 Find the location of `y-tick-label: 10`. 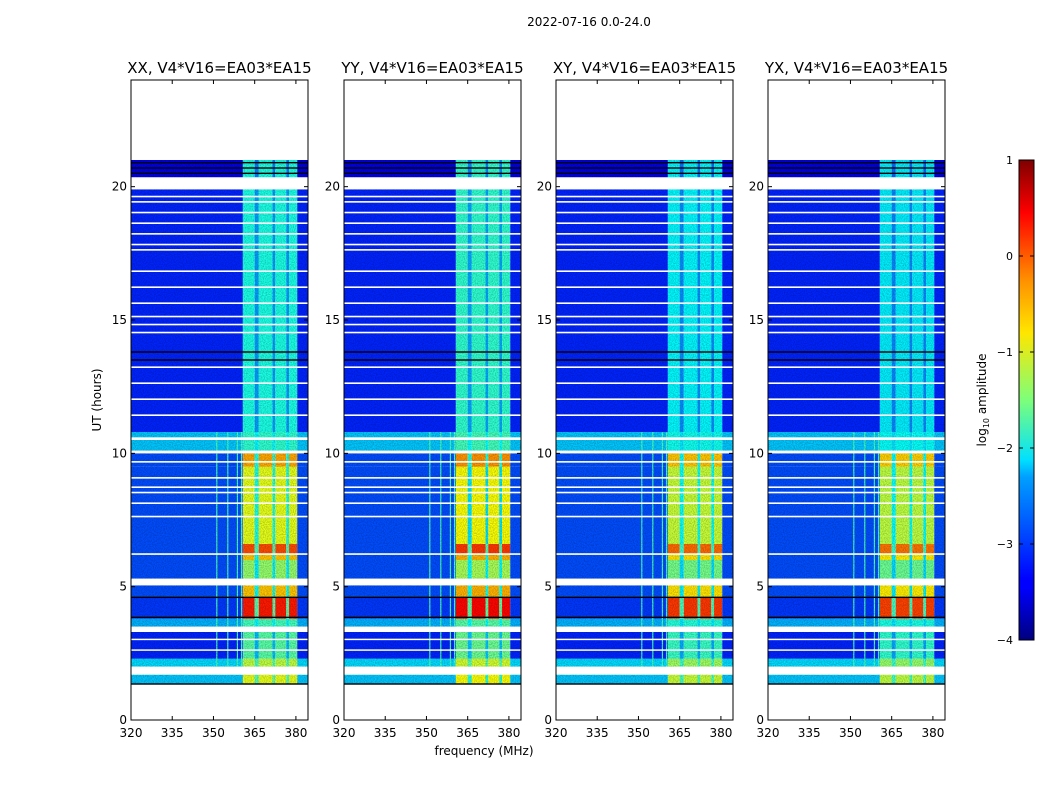

y-tick-label: 10 is located at coordinates (332, 453).